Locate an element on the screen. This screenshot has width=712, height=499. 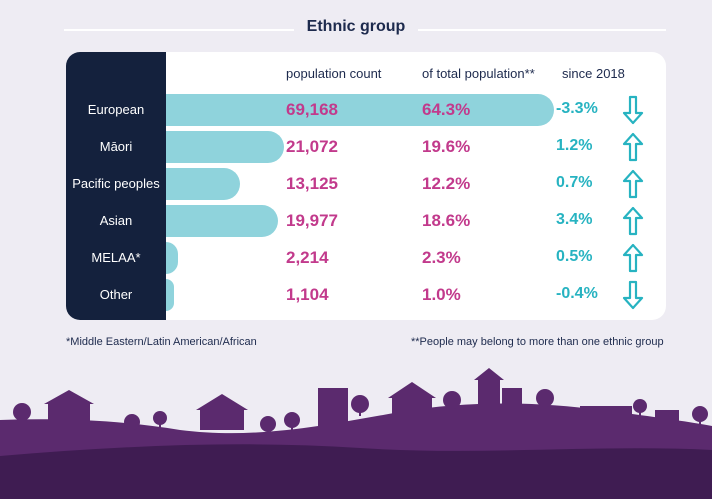
percent-total-label: 12.2% is located at coordinates (446, 183).